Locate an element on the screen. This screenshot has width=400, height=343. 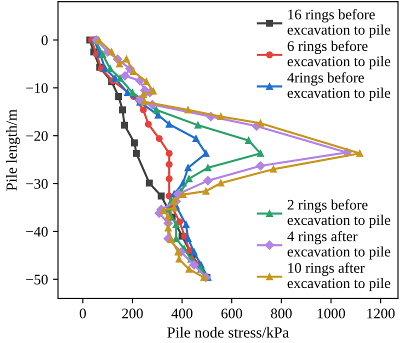
y-tick-label: −30 is located at coordinates (37, 183).